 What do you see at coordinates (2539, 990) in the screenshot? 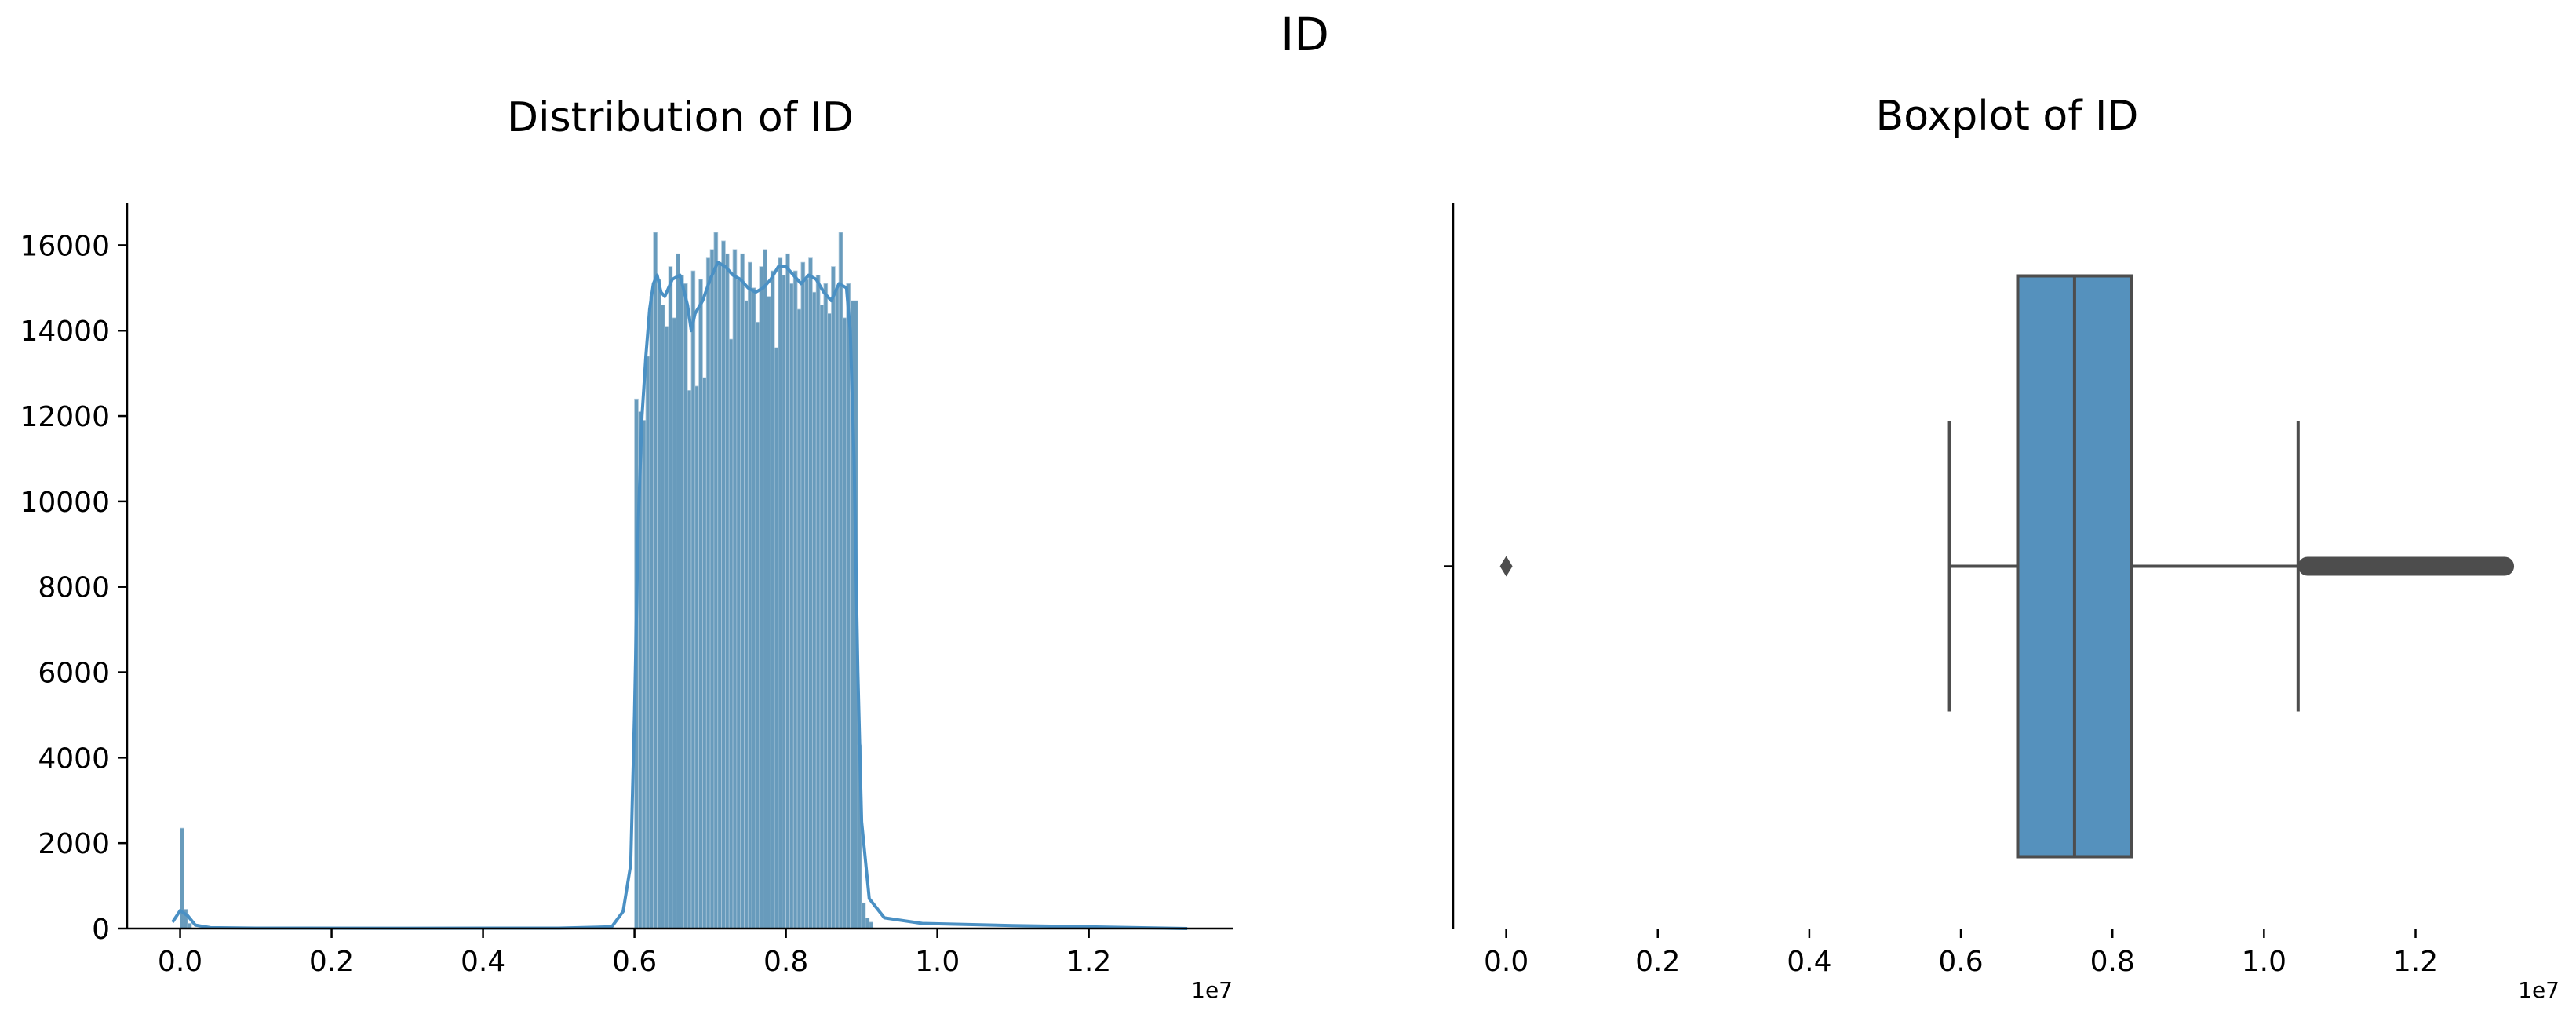
I see `boxplot-x-offset-label: 1e7` at bounding box center [2539, 990].